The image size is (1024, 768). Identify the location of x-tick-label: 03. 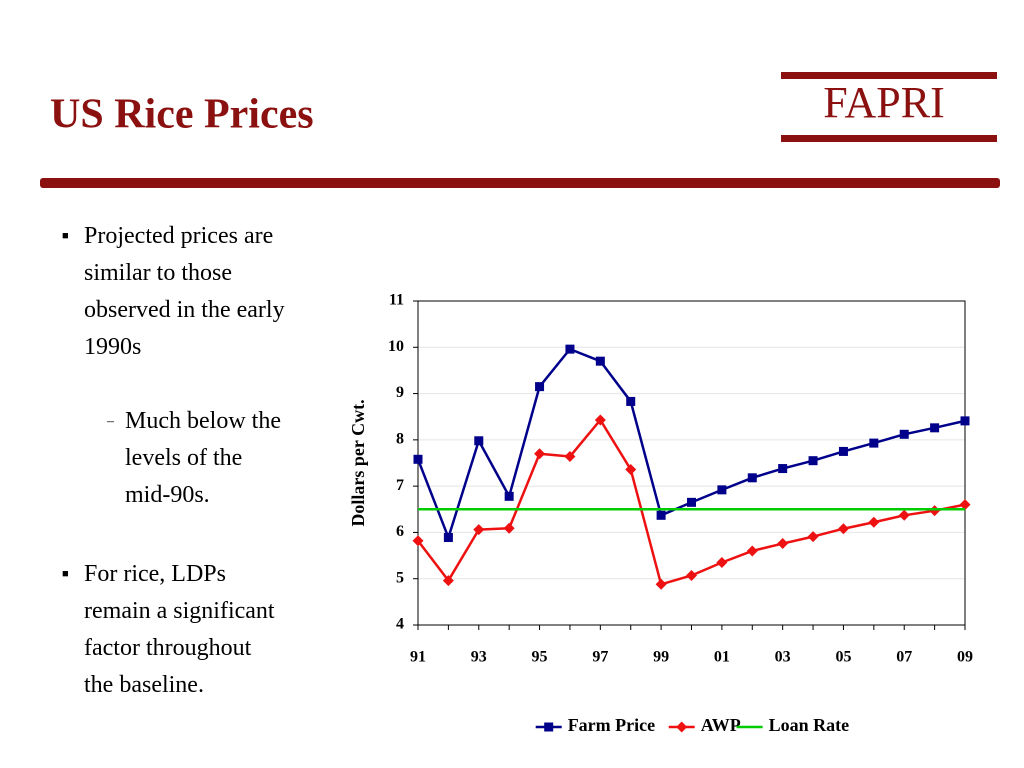
(783, 657).